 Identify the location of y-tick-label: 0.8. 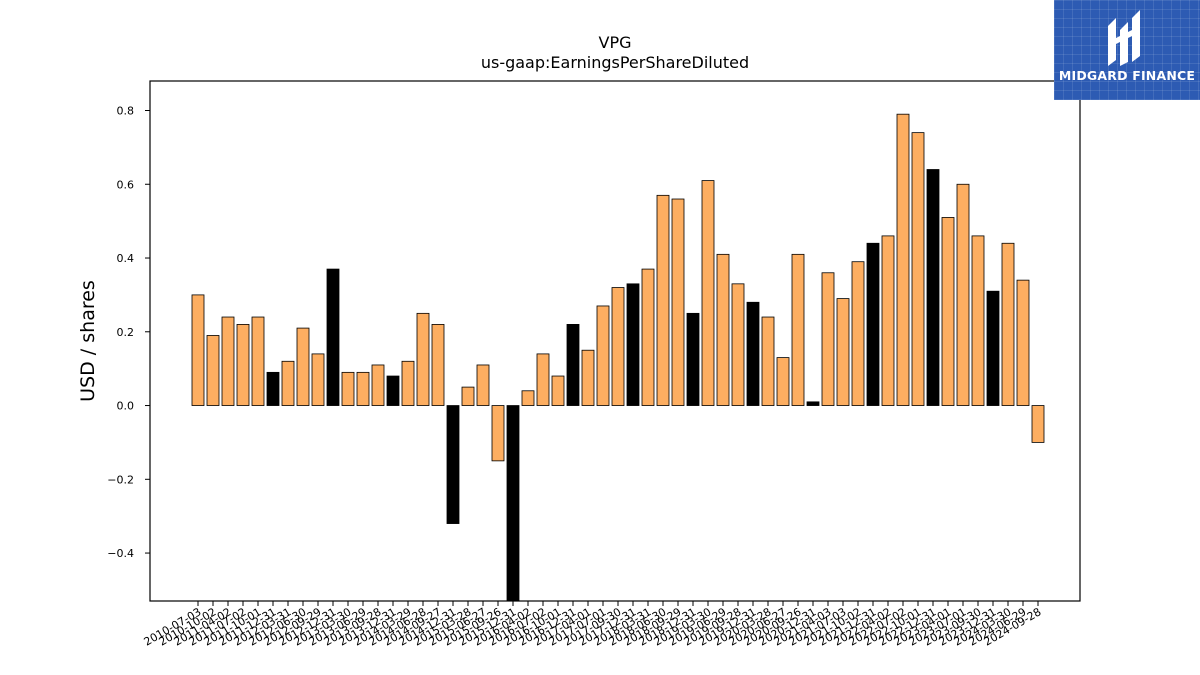
(126, 111).